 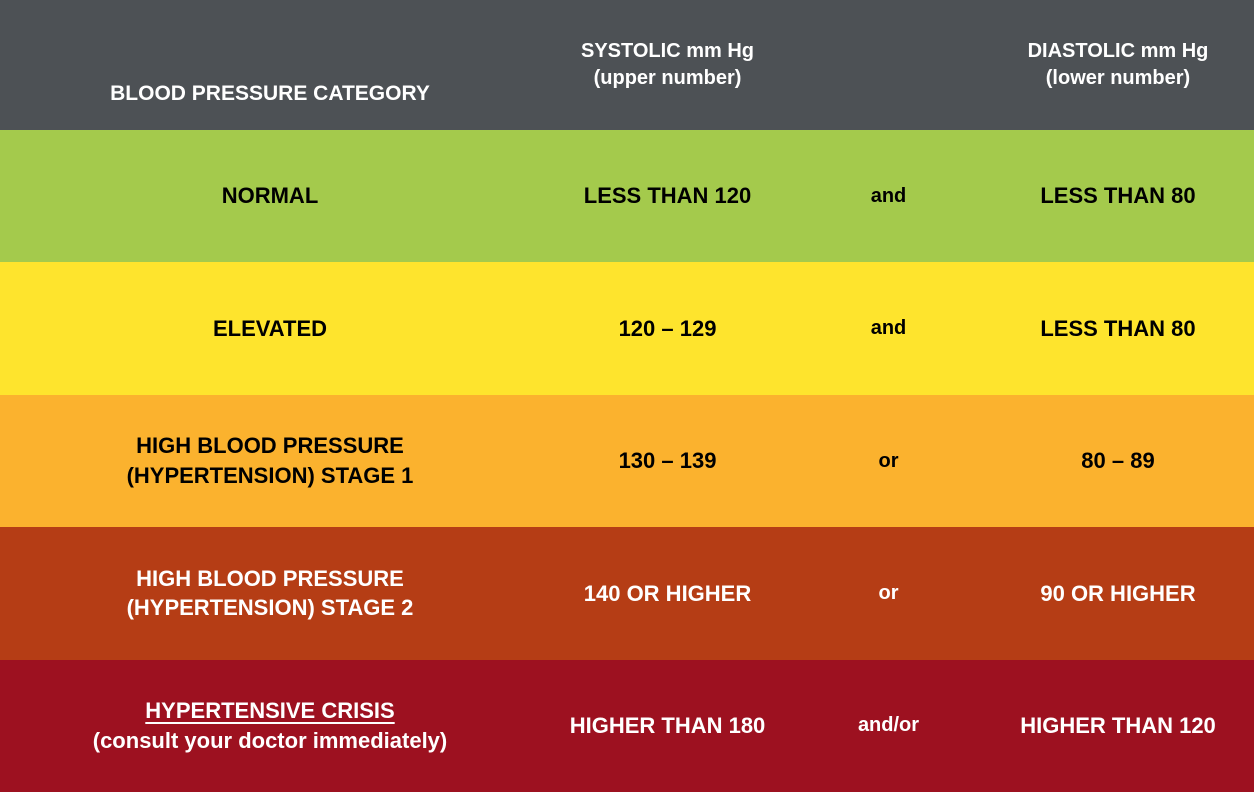 I want to click on category-name: ELEVATED, so click(x=270, y=328).